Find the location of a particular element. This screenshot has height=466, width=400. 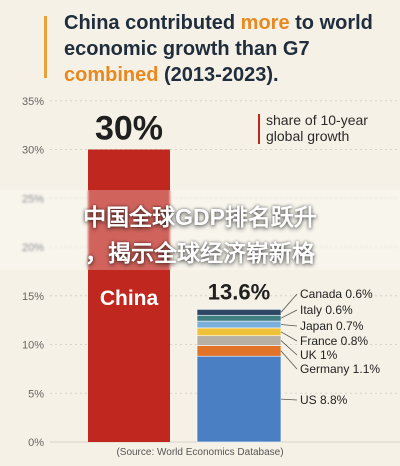

title-highlight-combined: combined is located at coordinates (111, 75).